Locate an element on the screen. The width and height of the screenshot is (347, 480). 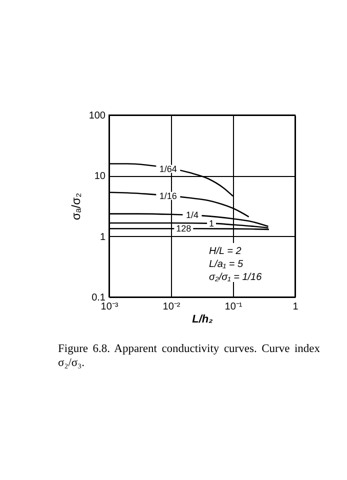
annotation: H/L = 2 is located at coordinates (225, 251).